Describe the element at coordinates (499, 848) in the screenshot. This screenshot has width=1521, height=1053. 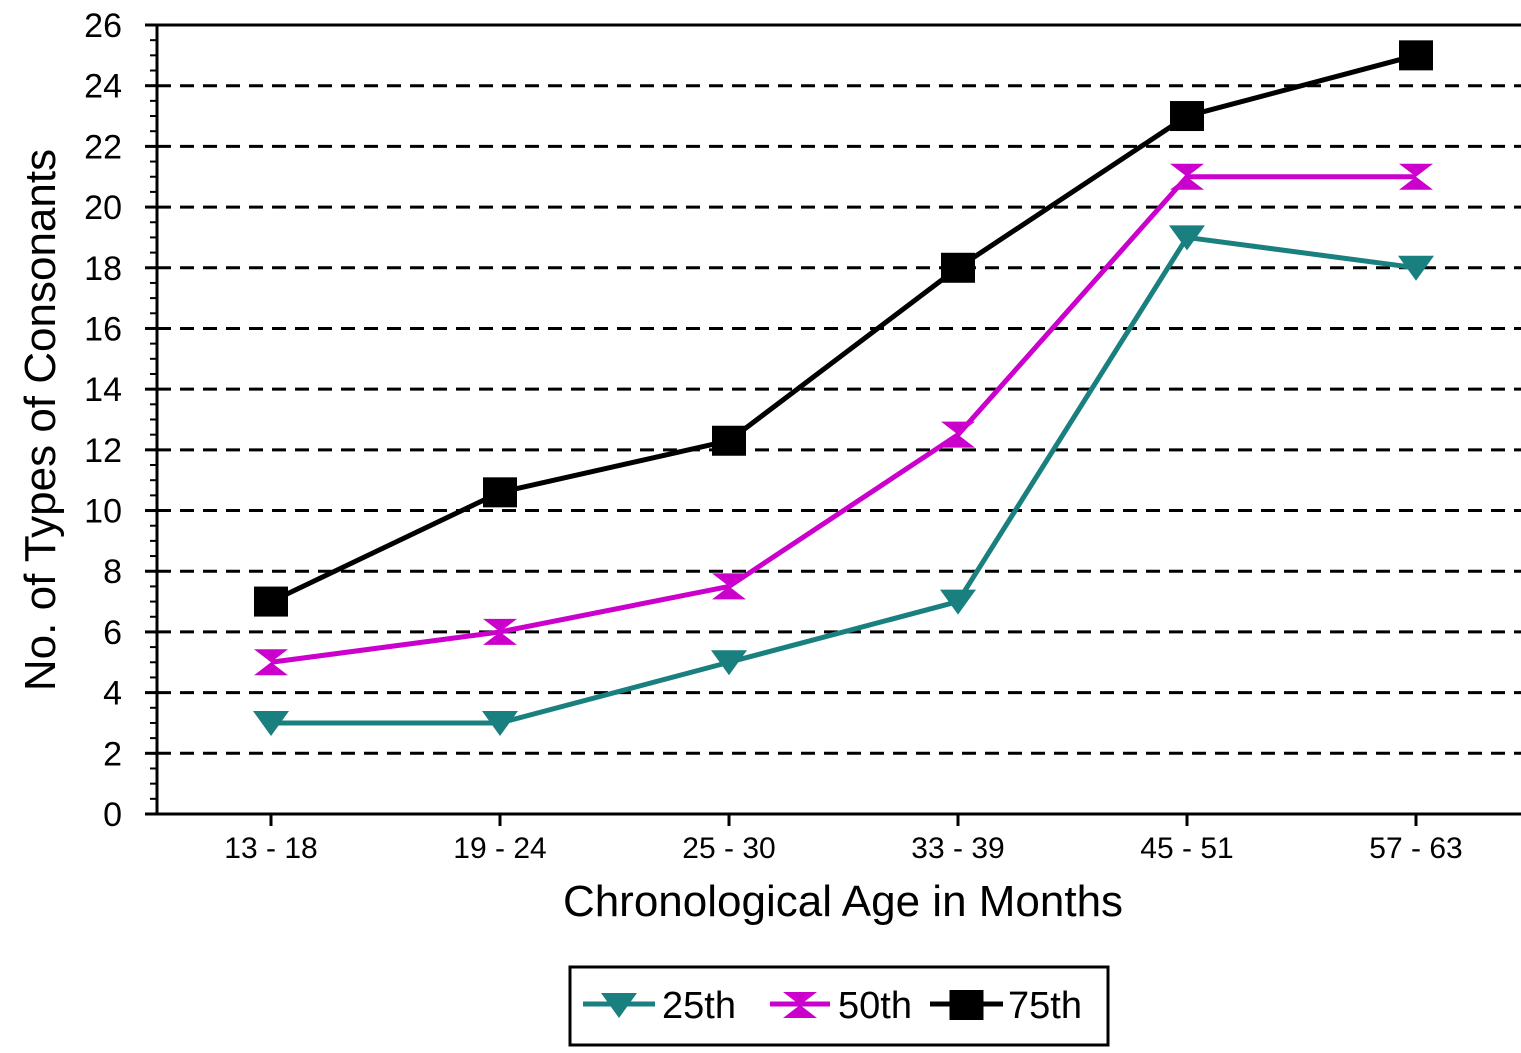
I see `x-tick-label-1: 19 - 24` at that location.